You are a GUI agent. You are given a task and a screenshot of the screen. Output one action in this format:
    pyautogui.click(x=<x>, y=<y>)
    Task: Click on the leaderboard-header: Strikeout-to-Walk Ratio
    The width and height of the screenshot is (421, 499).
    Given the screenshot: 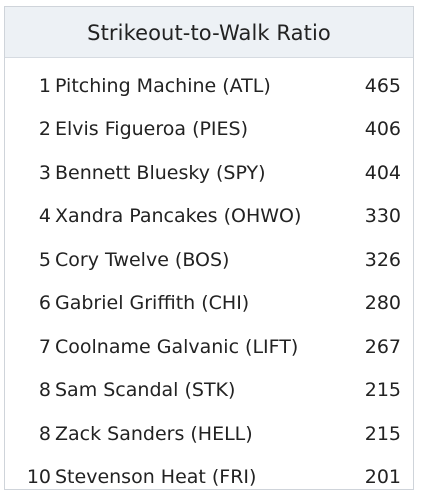 What is the action you would take?
    pyautogui.click(x=209, y=32)
    